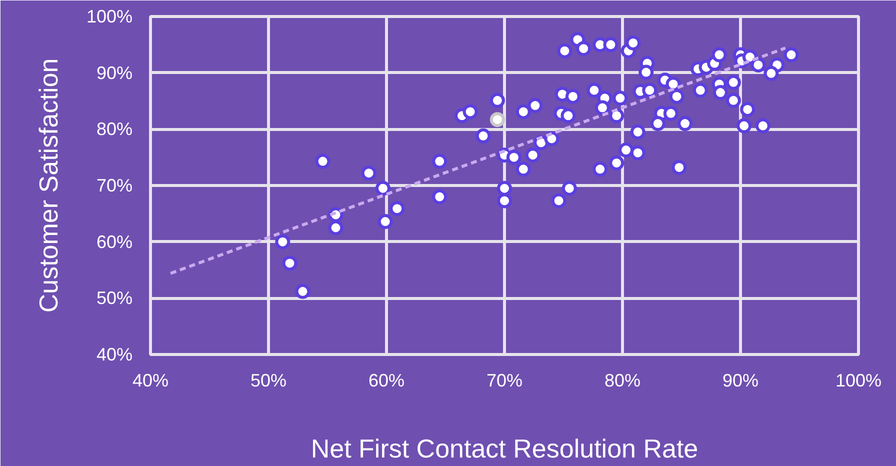 The image size is (896, 466). What do you see at coordinates (268, 380) in the screenshot?
I see `x-tick-label: 50%` at bounding box center [268, 380].